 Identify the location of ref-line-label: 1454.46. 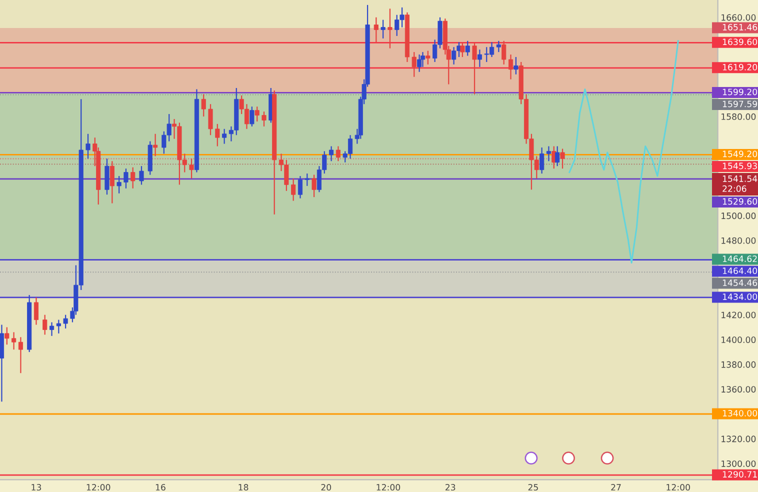
(740, 283).